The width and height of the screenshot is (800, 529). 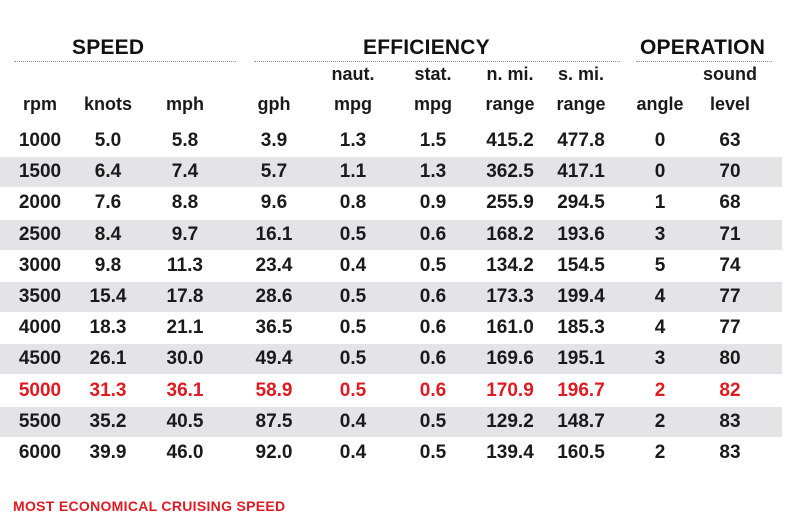 What do you see at coordinates (660, 104) in the screenshot?
I see `column-header-bottom: angle` at bounding box center [660, 104].